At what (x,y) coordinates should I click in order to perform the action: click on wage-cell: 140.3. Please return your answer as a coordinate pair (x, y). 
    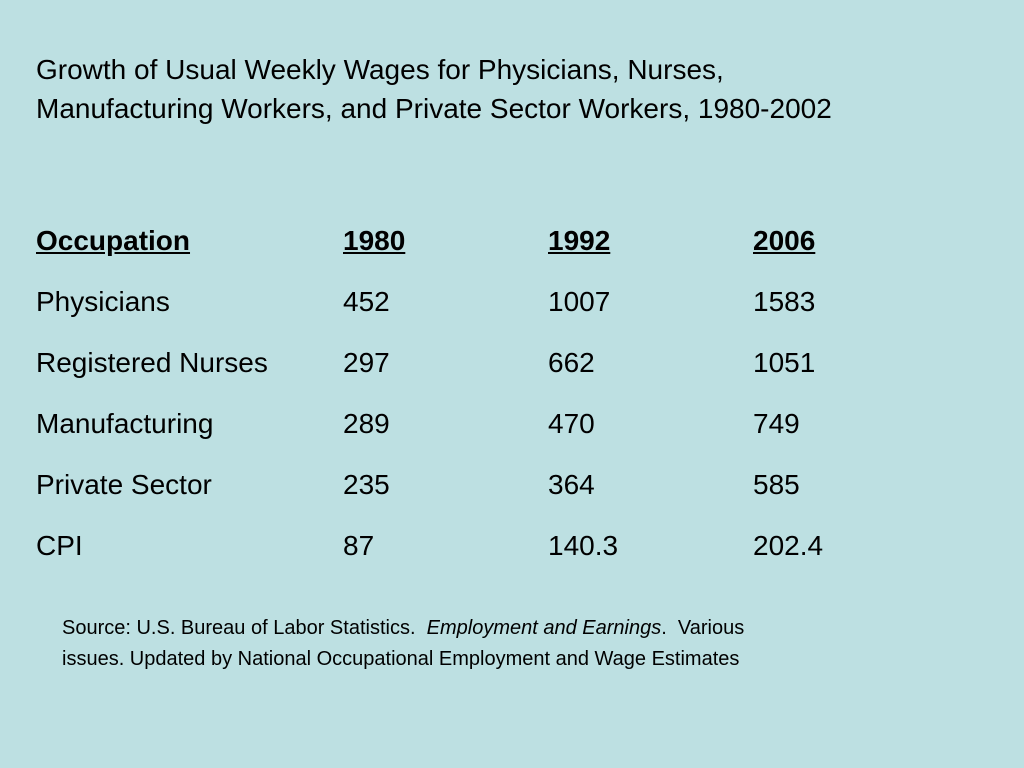
    Looking at the image, I should click on (583, 545).